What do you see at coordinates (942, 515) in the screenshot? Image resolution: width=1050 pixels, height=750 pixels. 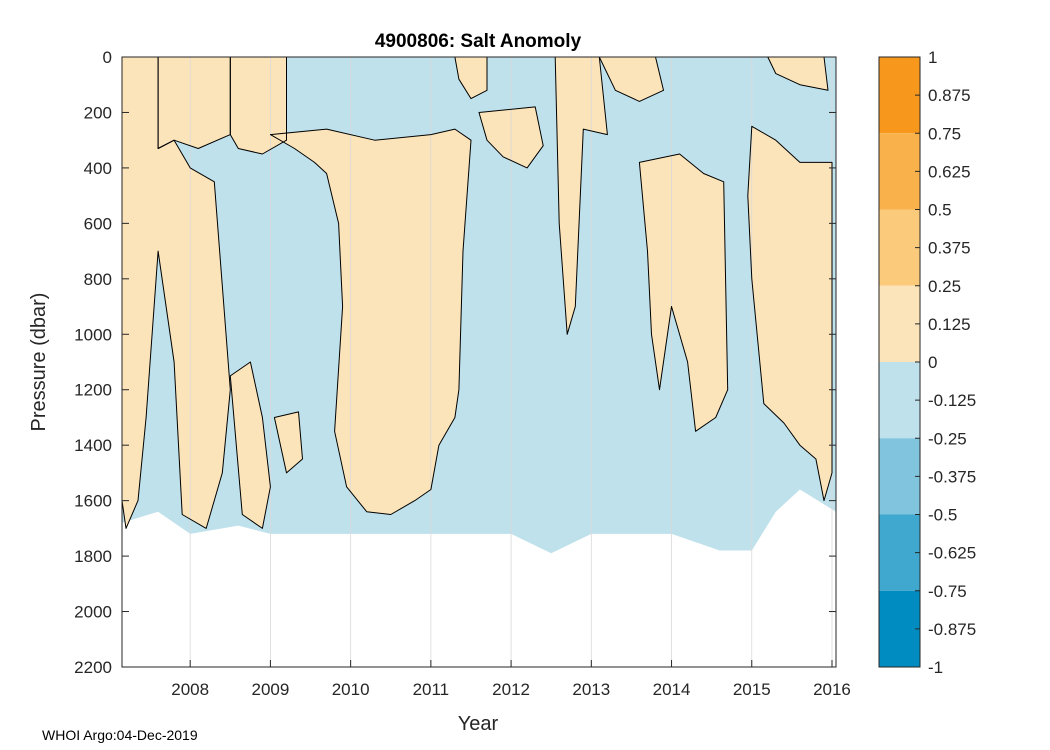 I see `colorbar-tick-label-13: -0.5` at bounding box center [942, 515].